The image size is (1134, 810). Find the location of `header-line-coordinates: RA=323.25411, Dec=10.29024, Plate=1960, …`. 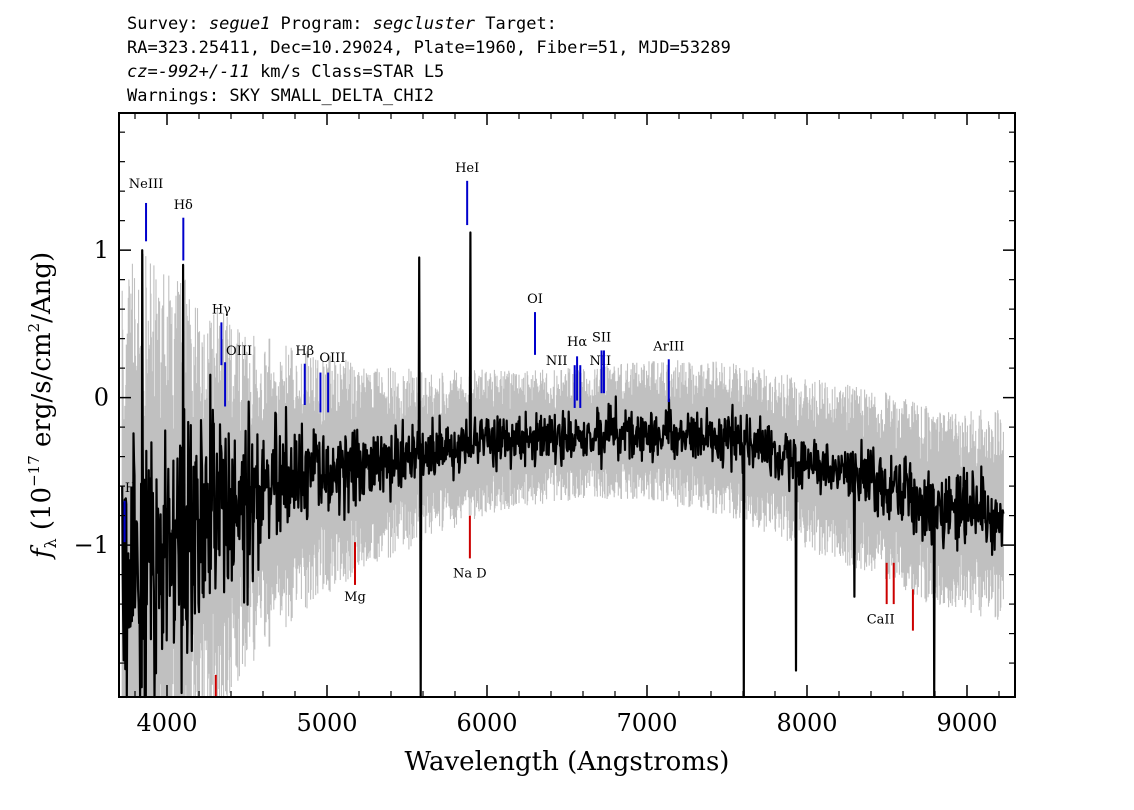

header-line-coordinates: RA=323.25411, Dec=10.29024, Plate=1960, … is located at coordinates (429, 48).